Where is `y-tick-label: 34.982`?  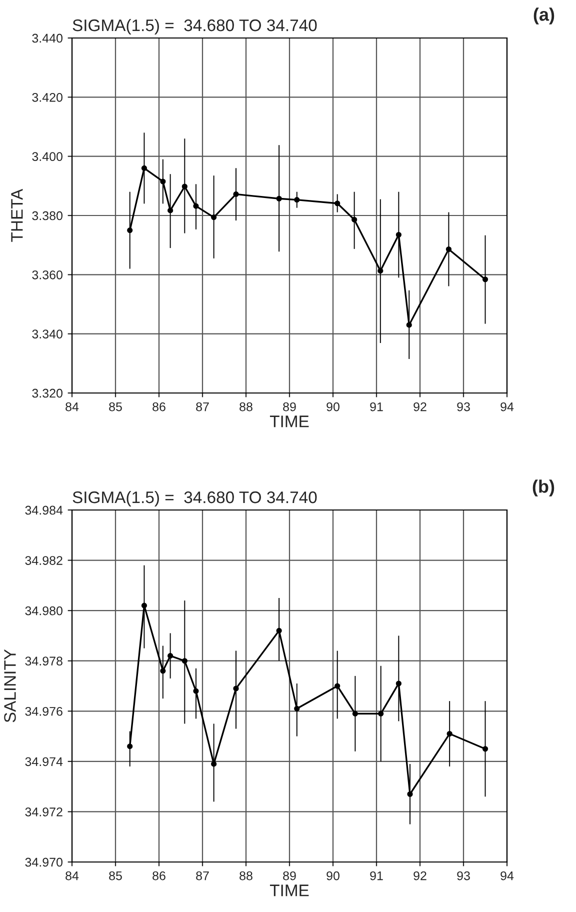 y-tick-label: 34.982 is located at coordinates (43, 560).